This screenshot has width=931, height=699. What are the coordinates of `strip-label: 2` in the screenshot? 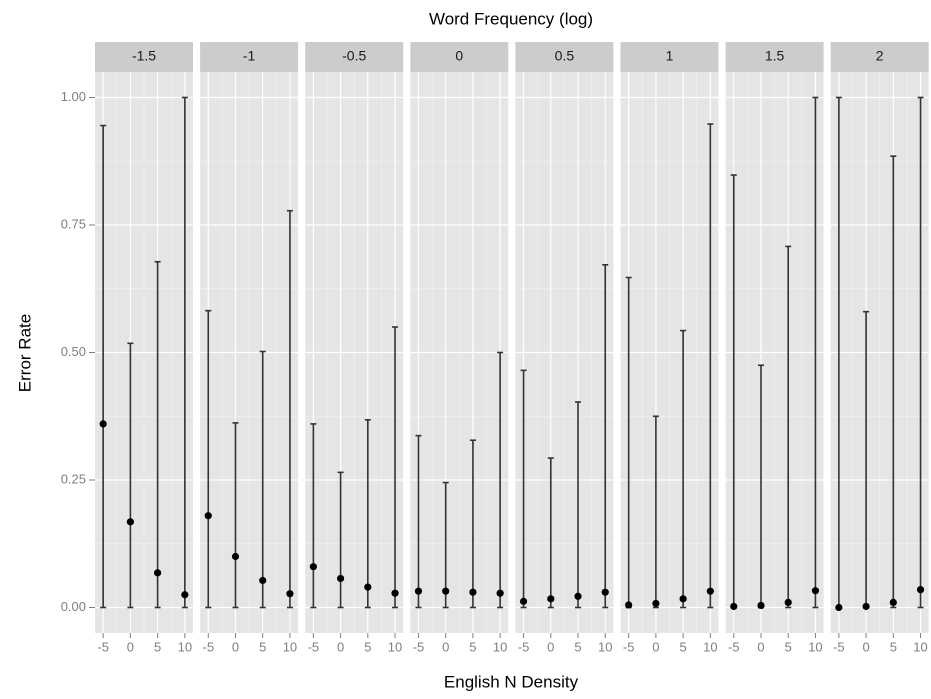 It's located at (880, 56).